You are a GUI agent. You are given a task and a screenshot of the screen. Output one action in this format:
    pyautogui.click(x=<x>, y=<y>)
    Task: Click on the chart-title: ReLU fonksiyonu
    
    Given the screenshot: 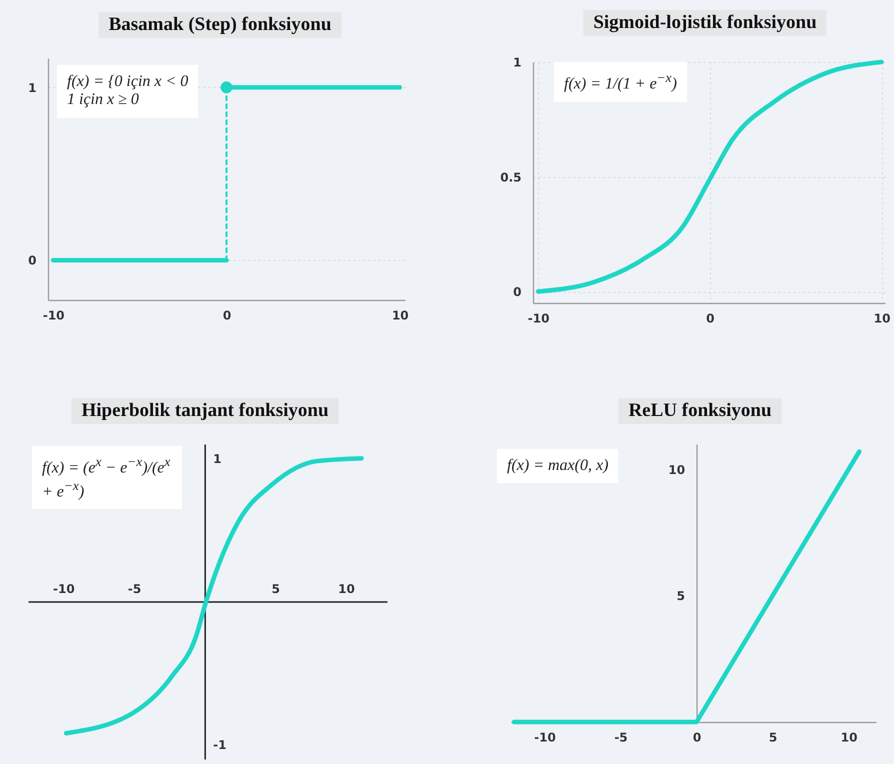 What is the action you would take?
    pyautogui.click(x=700, y=411)
    